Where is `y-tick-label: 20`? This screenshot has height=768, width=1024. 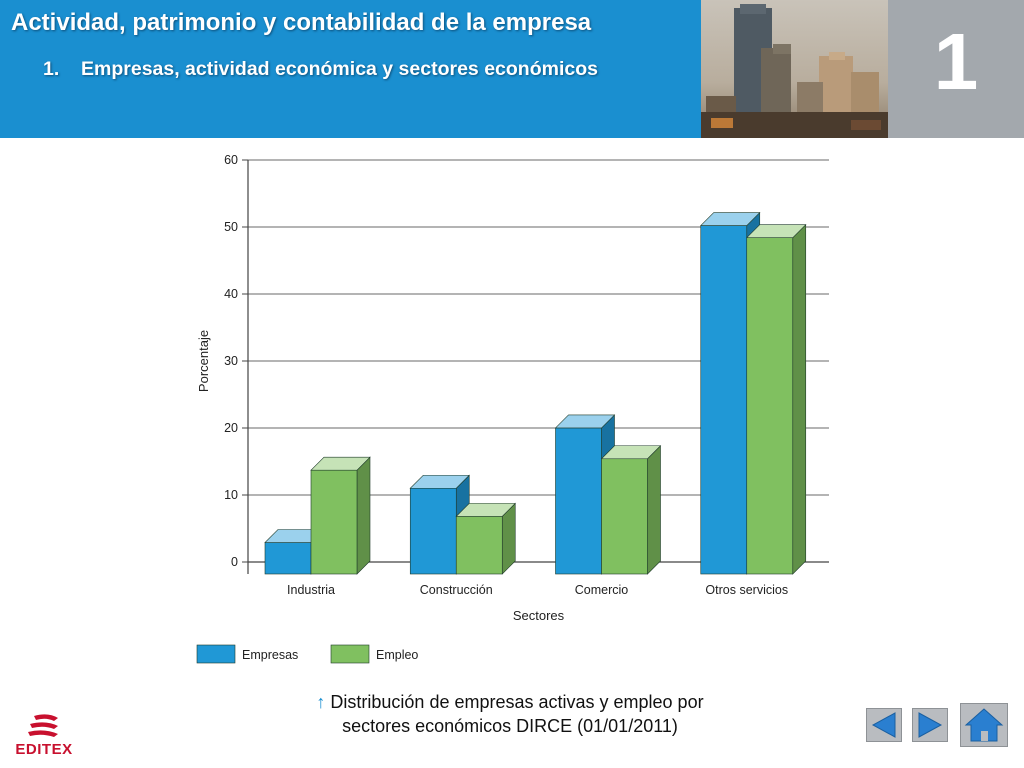 y-tick-label: 20 is located at coordinates (231, 428).